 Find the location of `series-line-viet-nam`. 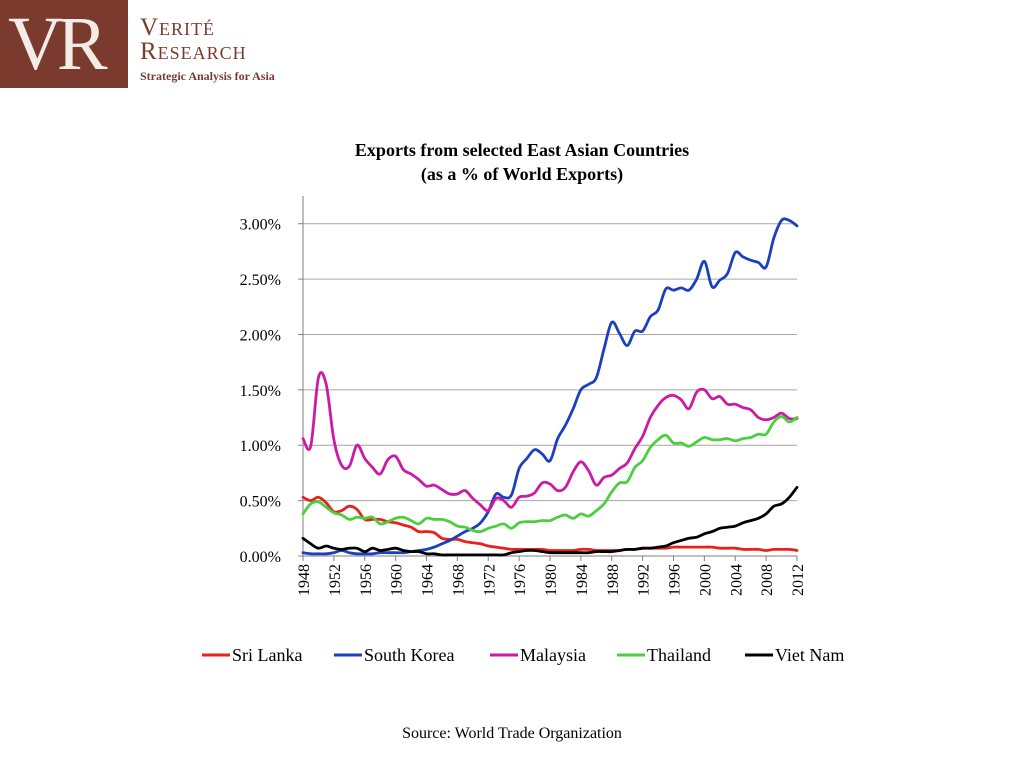

series-line-viet-nam is located at coordinates (550, 521).